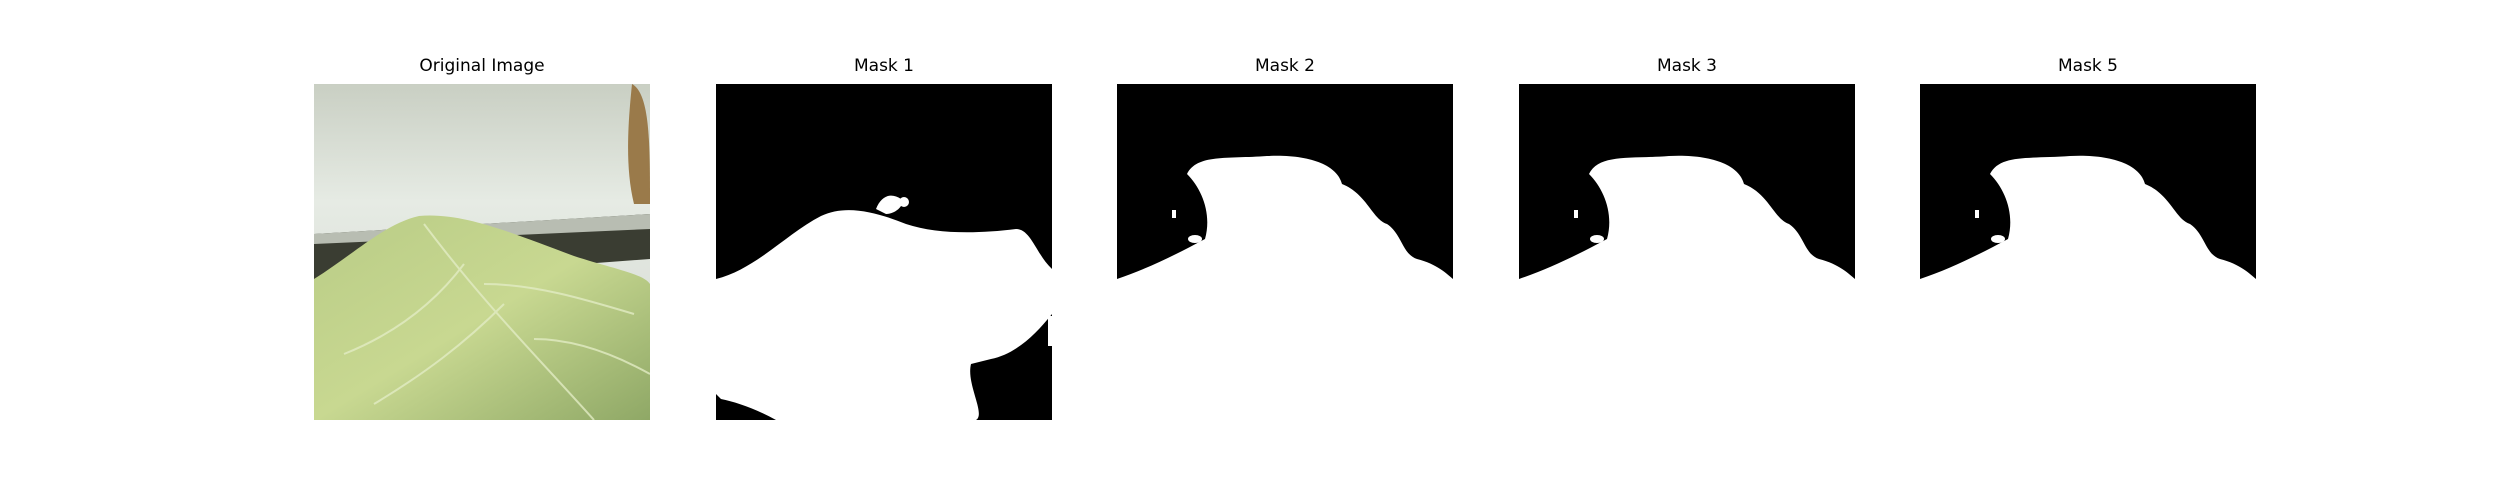  I want to click on mask5-shape, so click(2088, 252).